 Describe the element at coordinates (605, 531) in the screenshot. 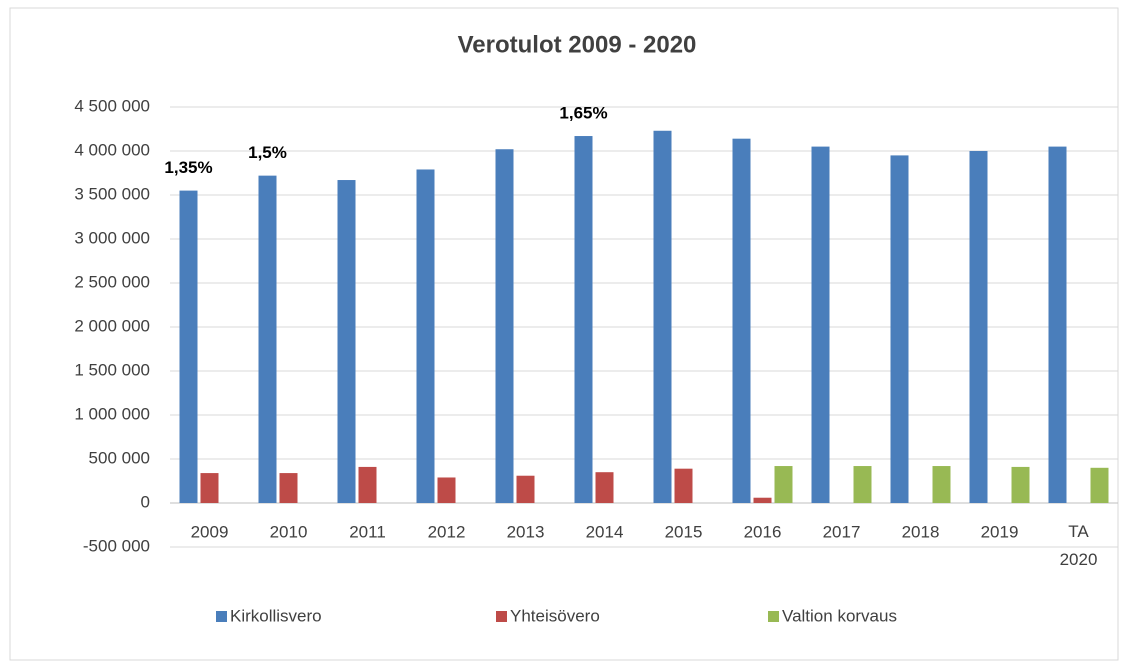

I see `x-tick-label: 2014` at that location.